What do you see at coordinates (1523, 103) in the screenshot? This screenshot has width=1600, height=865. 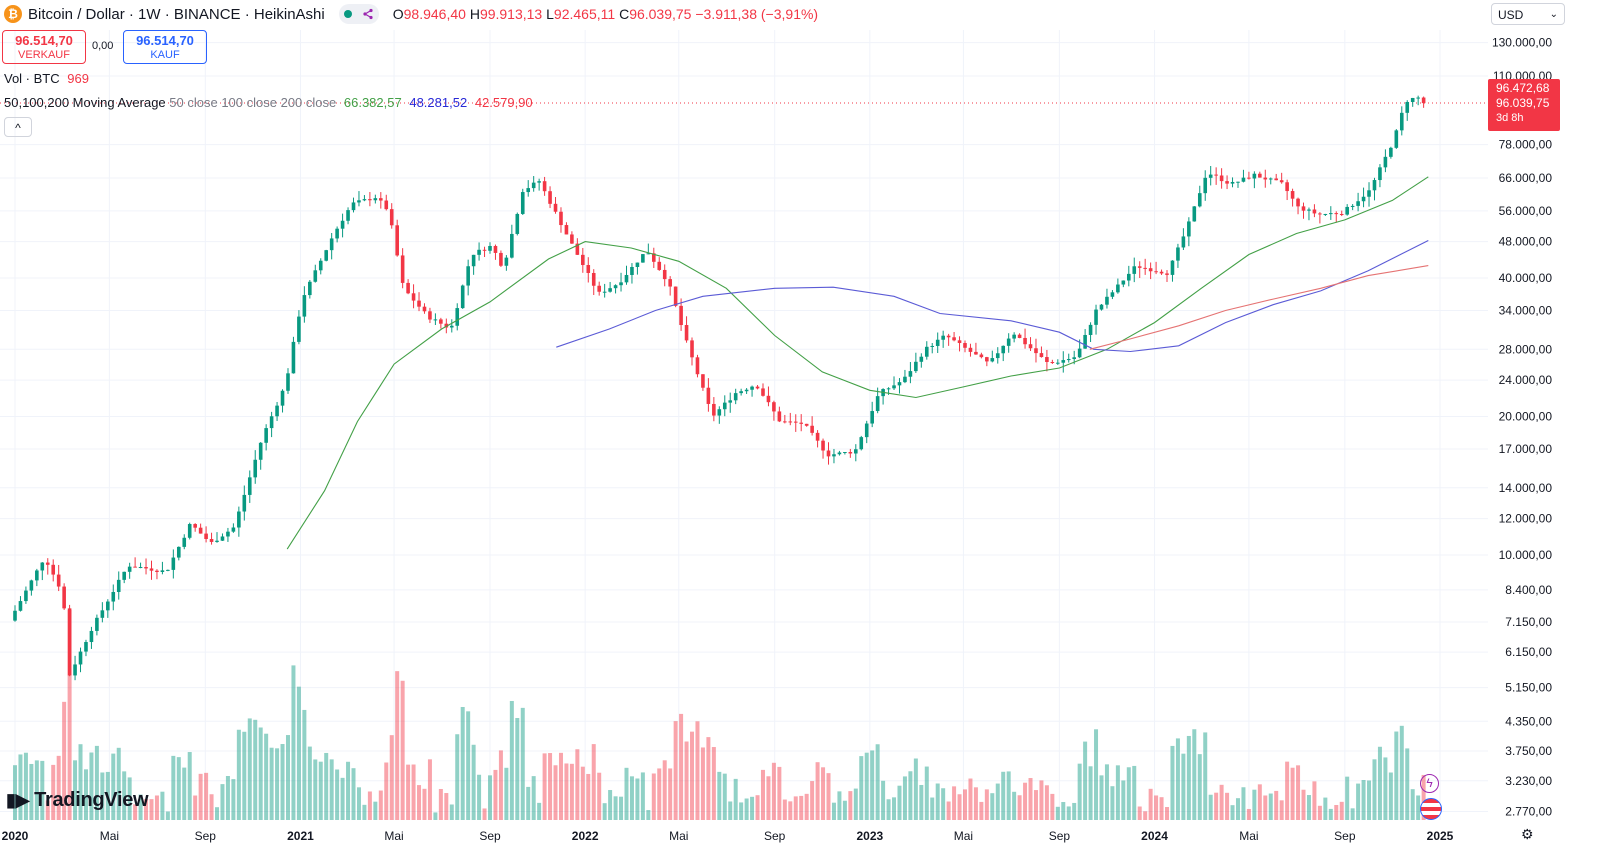 I see `svg-text: 96.039,75` at bounding box center [1523, 103].